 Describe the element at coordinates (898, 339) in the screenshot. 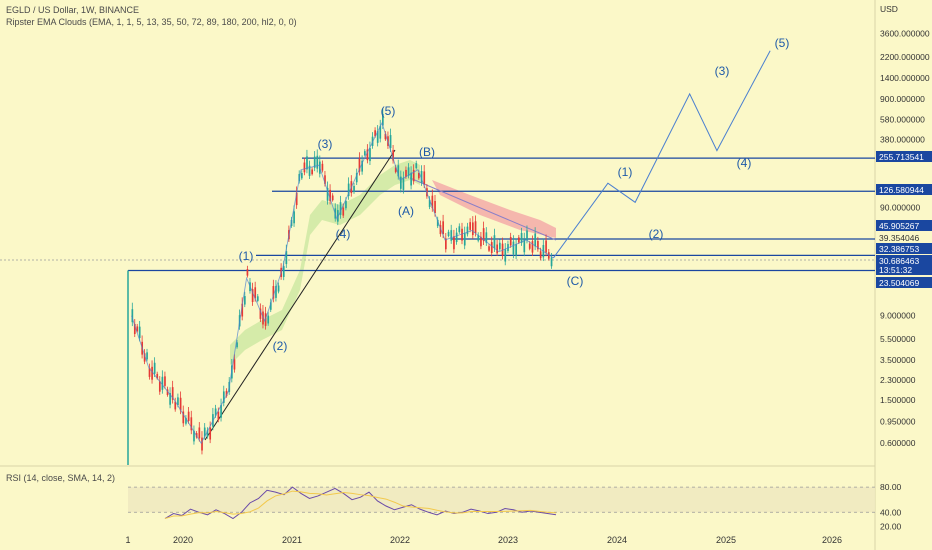

I see `y-tick-label: 5.500000` at that location.